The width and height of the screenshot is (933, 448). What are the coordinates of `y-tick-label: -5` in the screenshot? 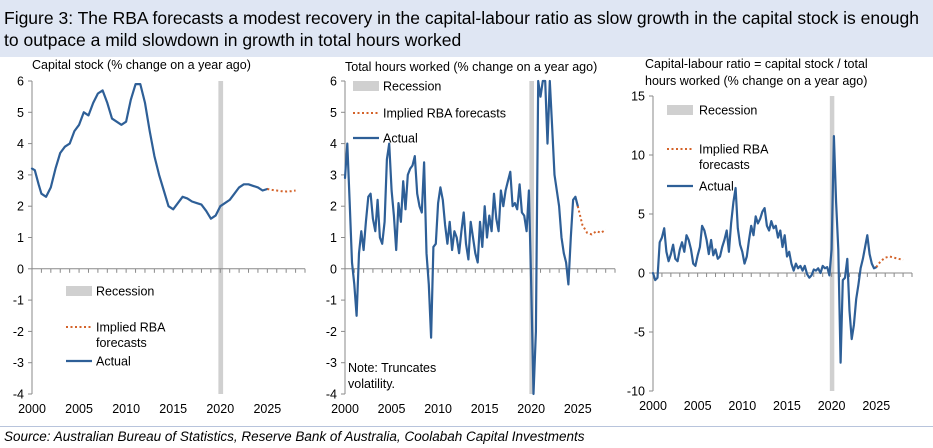 It's located at (639, 333).